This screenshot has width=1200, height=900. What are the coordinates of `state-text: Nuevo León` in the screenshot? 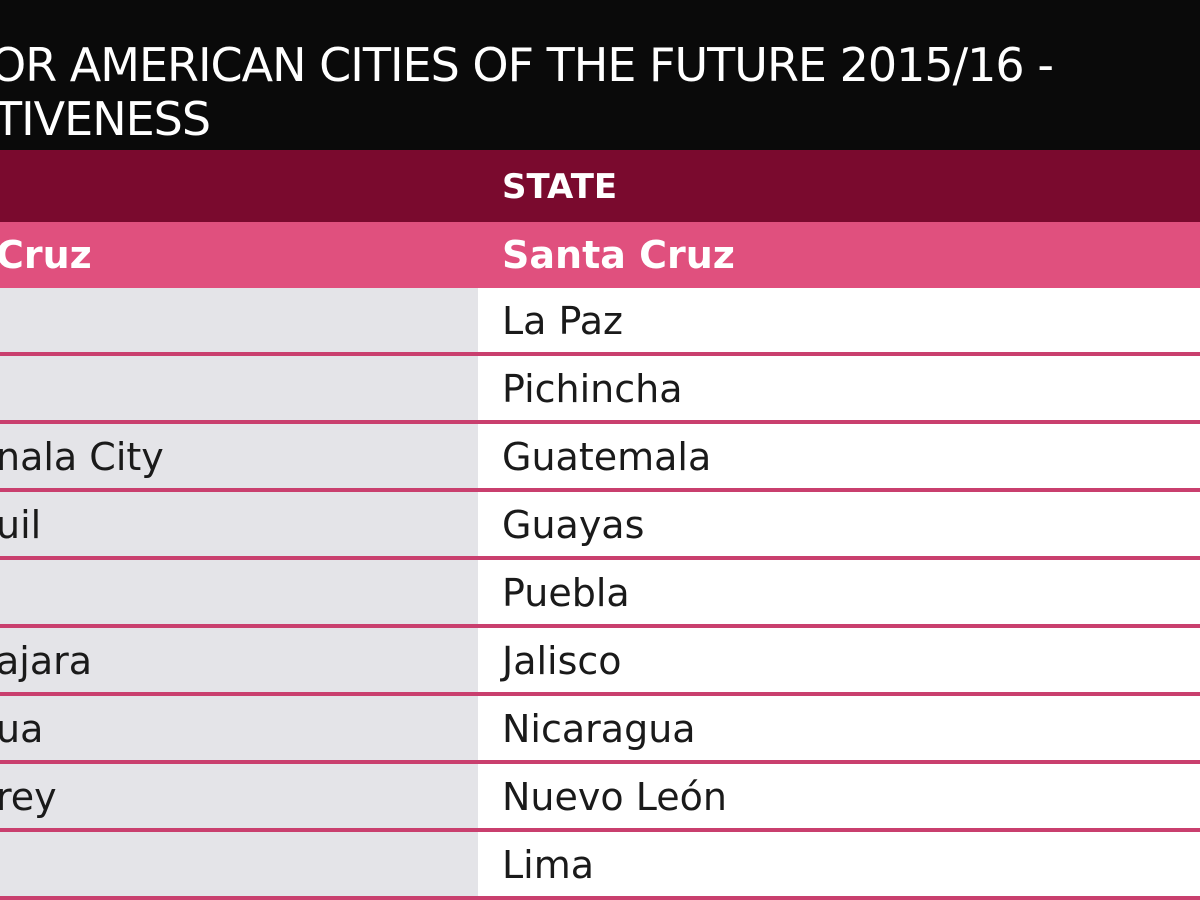 It's located at (614, 797).